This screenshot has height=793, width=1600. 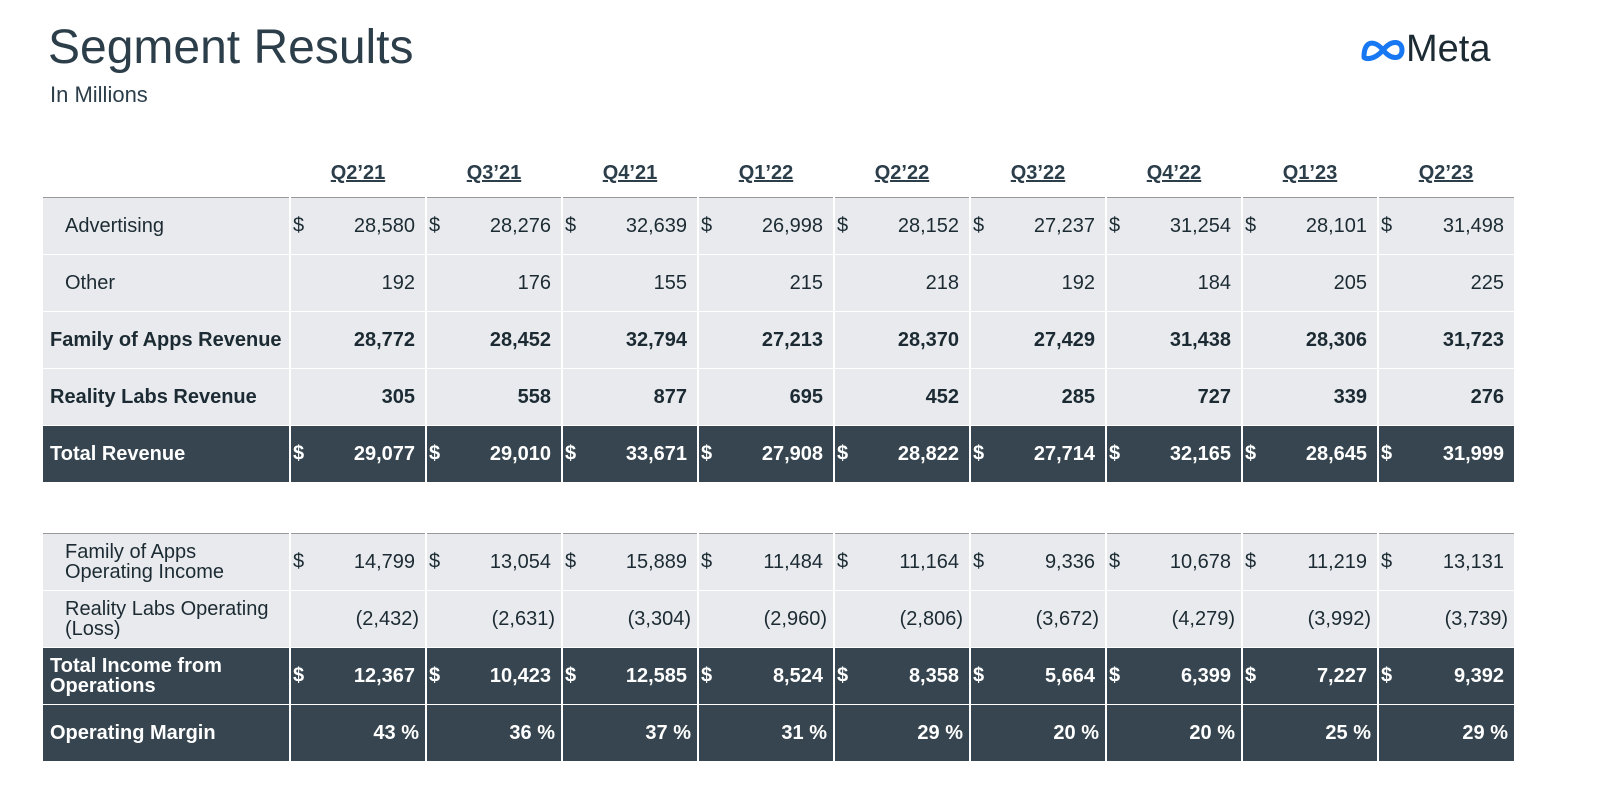 What do you see at coordinates (670, 396) in the screenshot?
I see `value: 877` at bounding box center [670, 396].